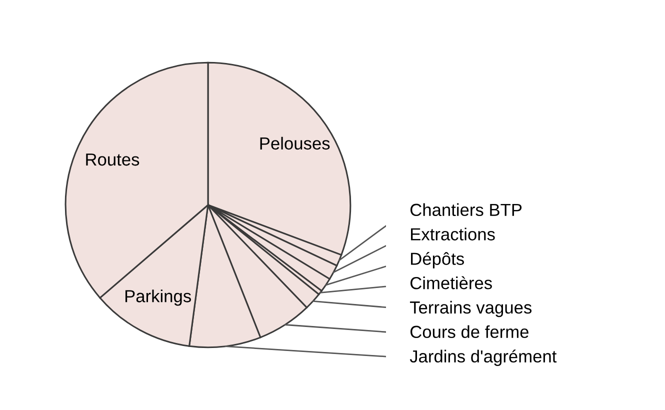 The height and width of the screenshot is (410, 665). I want to click on slice-label: Routes, so click(113, 160).